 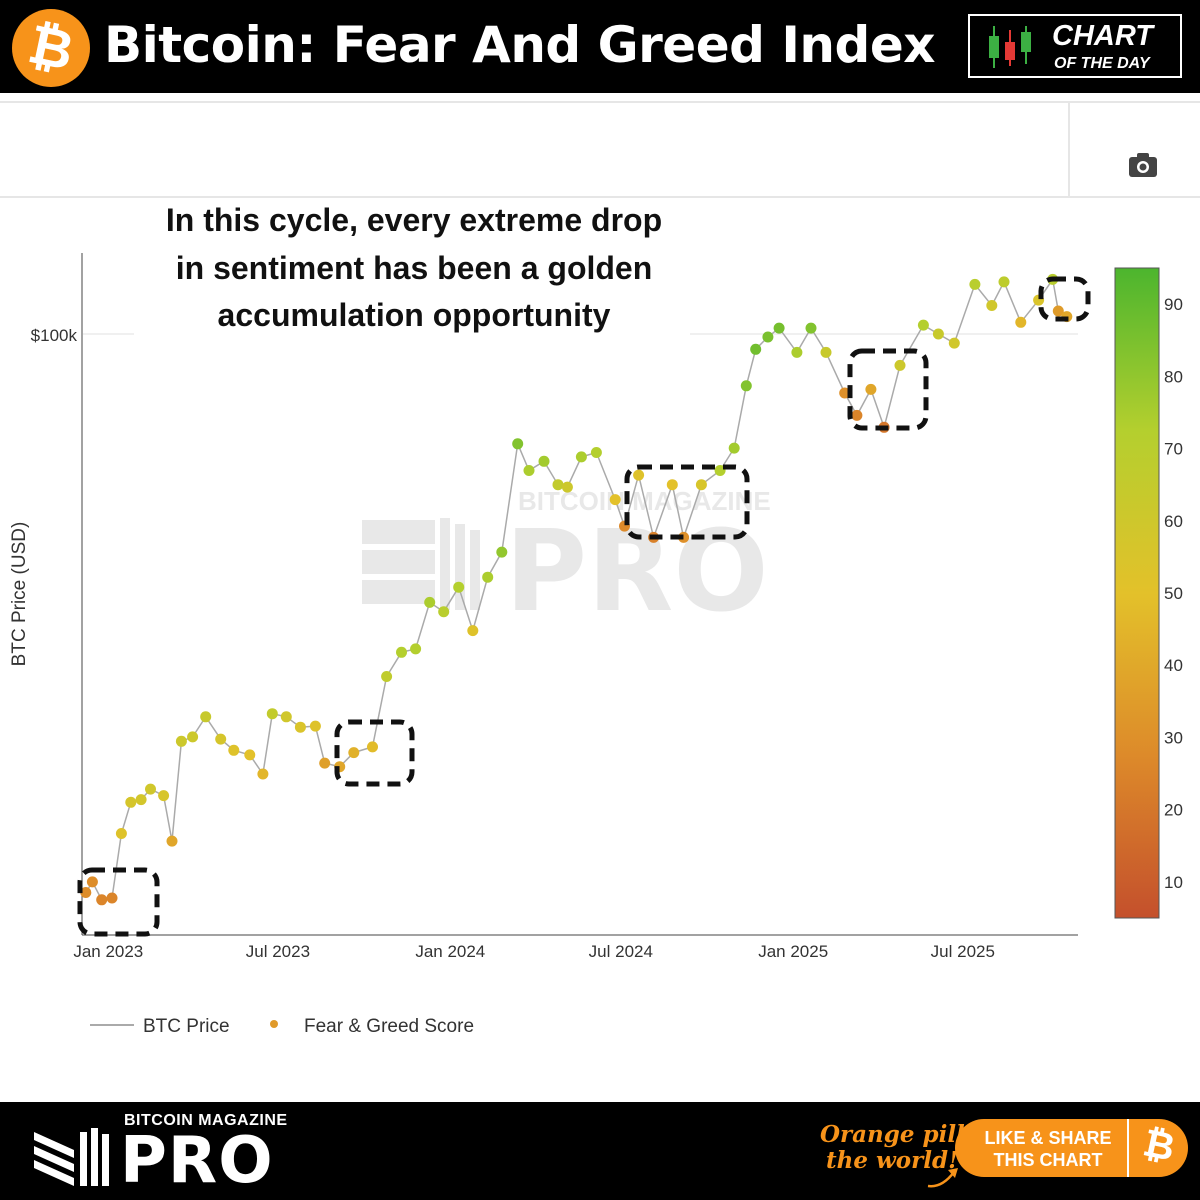 I want to click on watermark-bars-icon, so click(x=421, y=564).